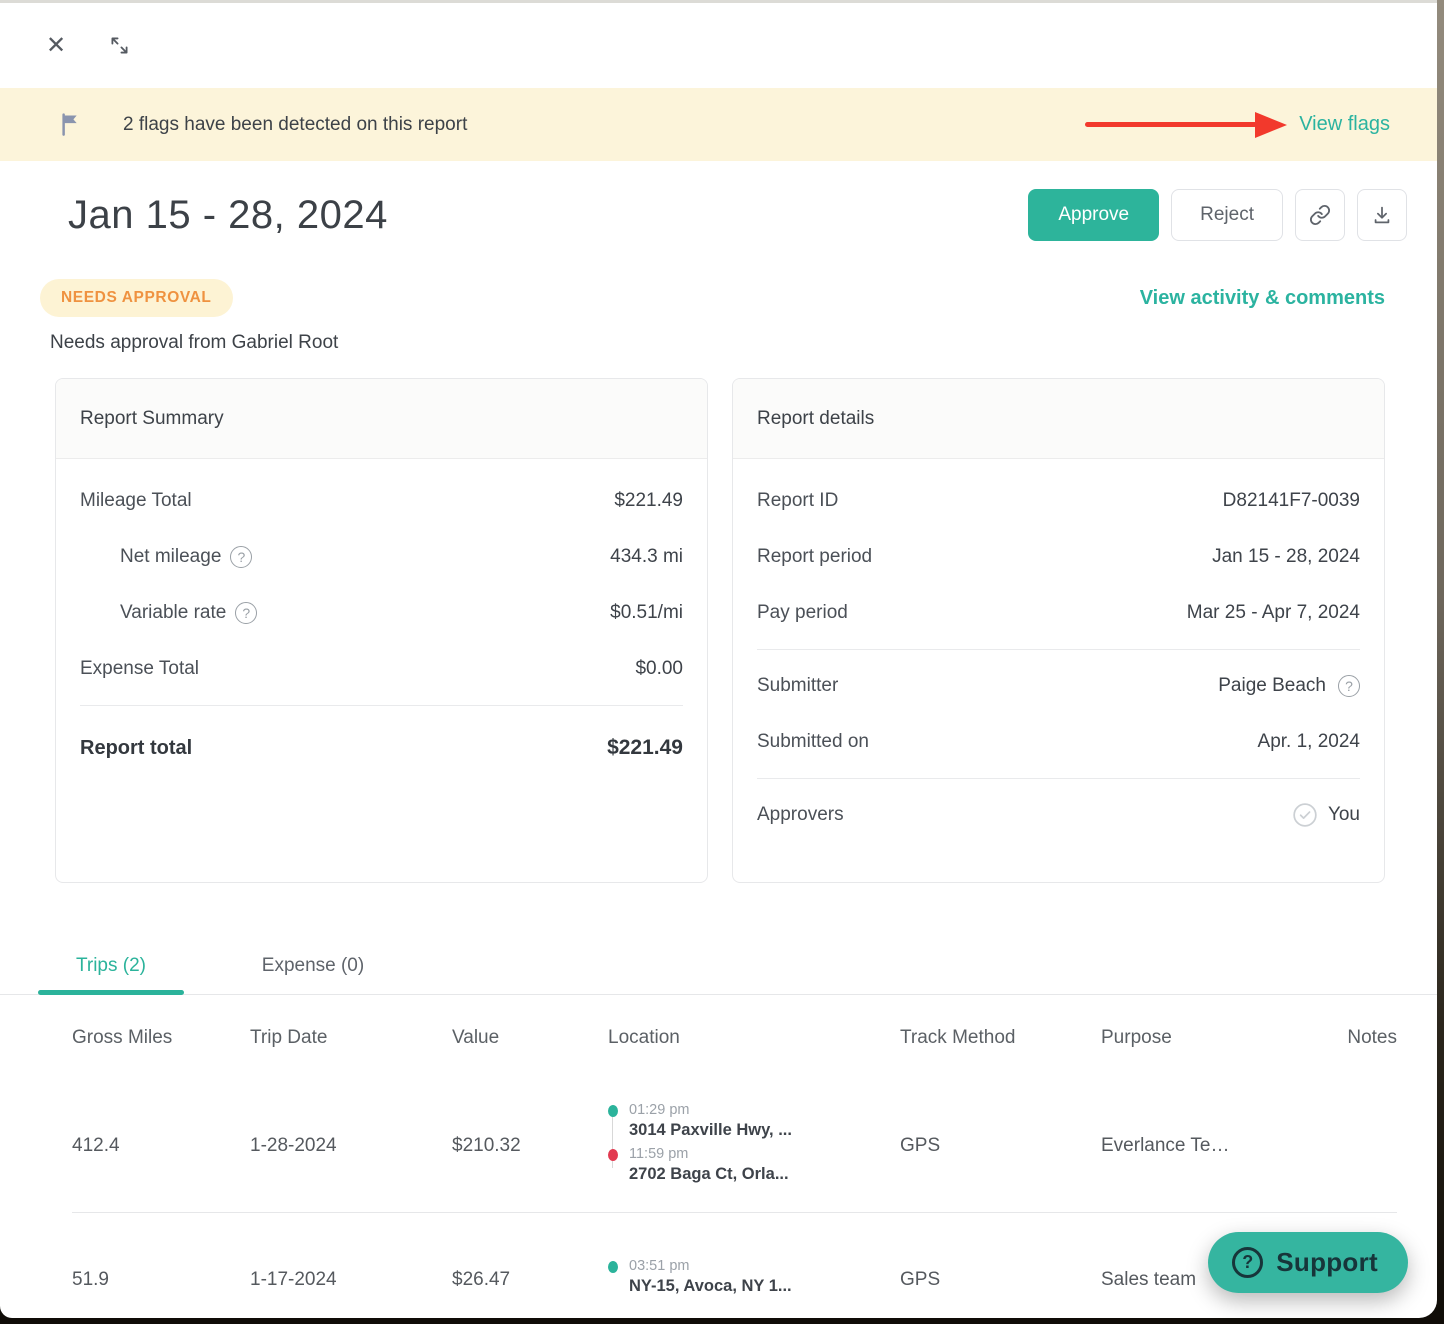 Image resolution: width=1444 pixels, height=1324 pixels. I want to click on row-value: Jan 15 - 28, 2024, so click(1286, 556).